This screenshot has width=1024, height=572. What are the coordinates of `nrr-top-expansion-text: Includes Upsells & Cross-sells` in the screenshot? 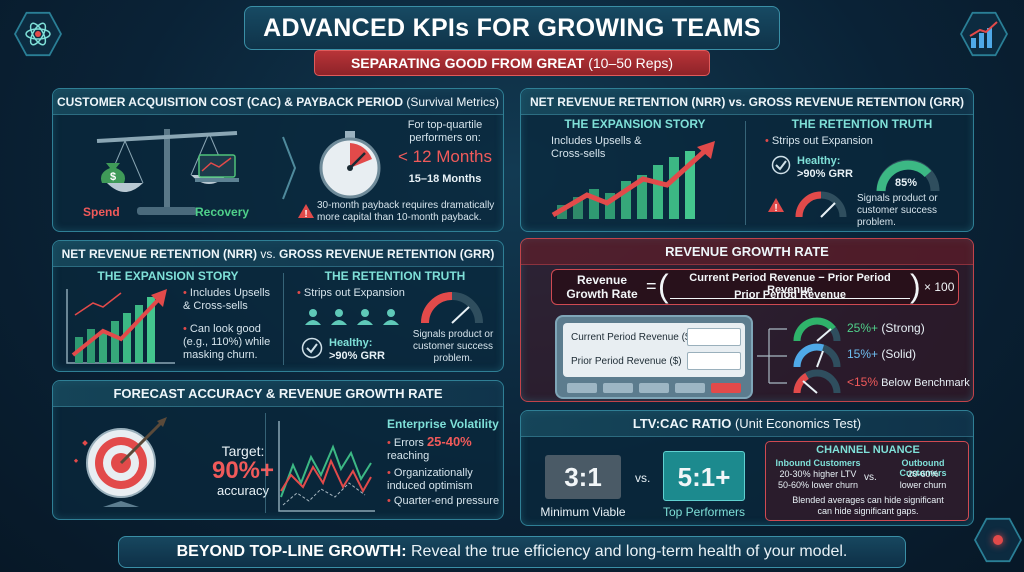 It's located at (596, 147).